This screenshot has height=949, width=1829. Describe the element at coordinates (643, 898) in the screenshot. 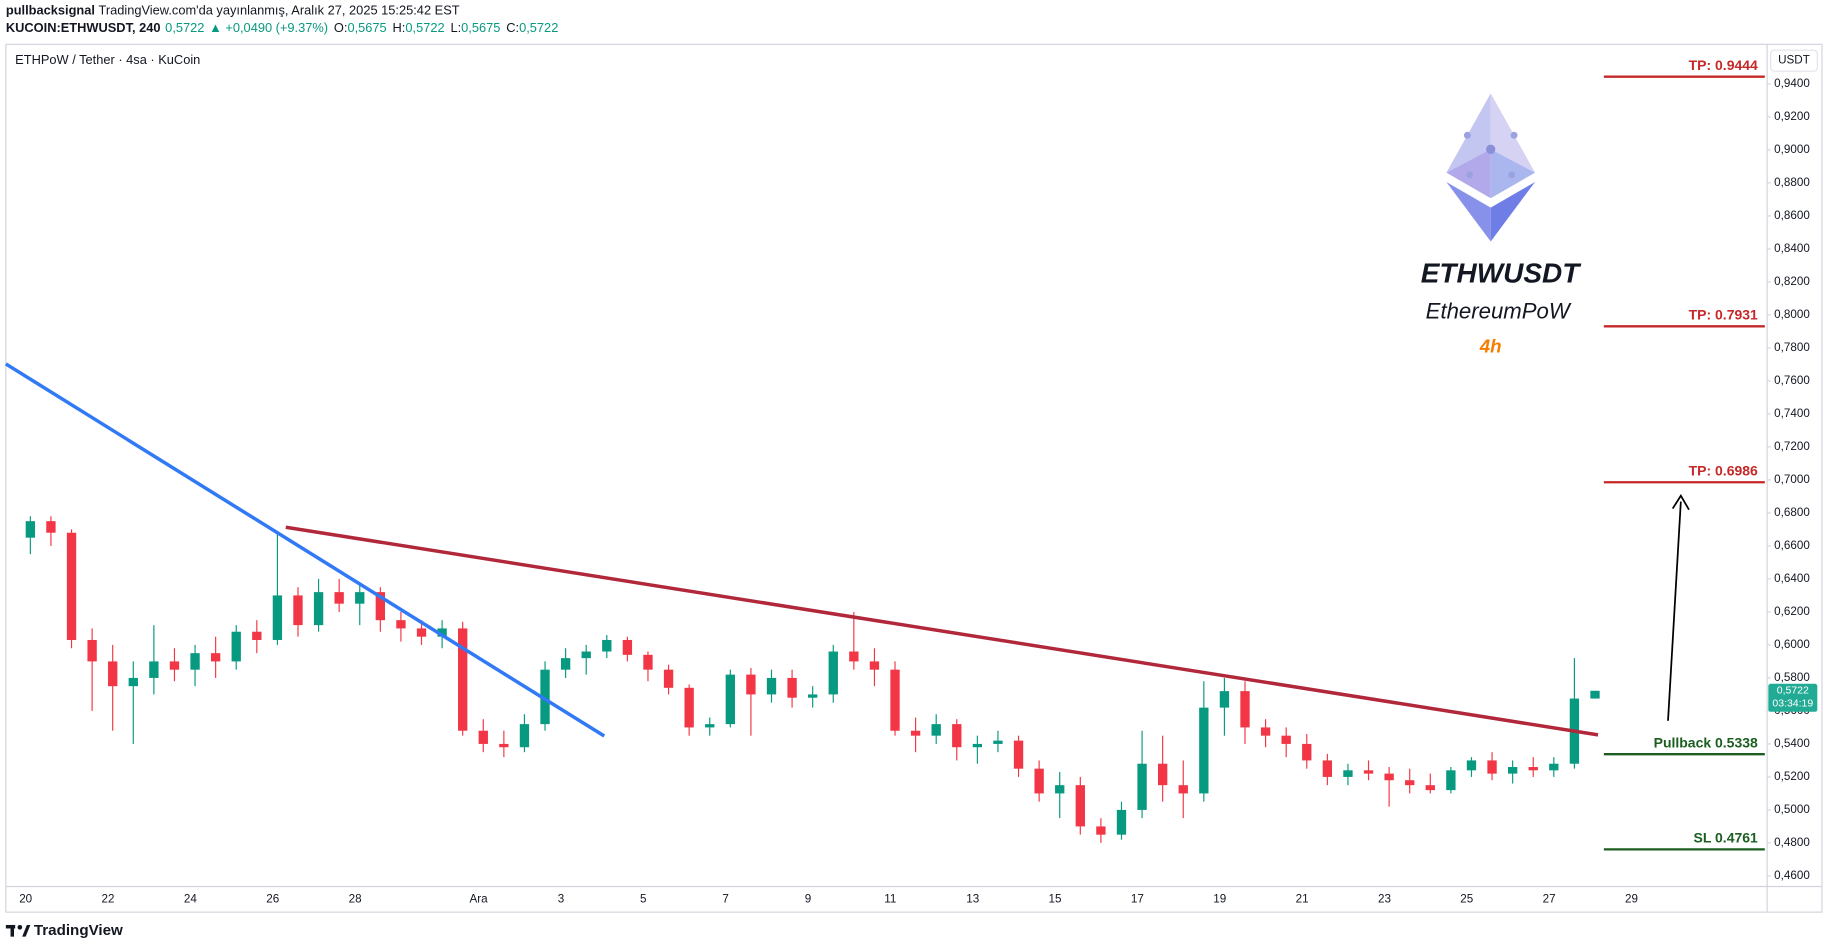

I see `x-tick-label: 5` at that location.